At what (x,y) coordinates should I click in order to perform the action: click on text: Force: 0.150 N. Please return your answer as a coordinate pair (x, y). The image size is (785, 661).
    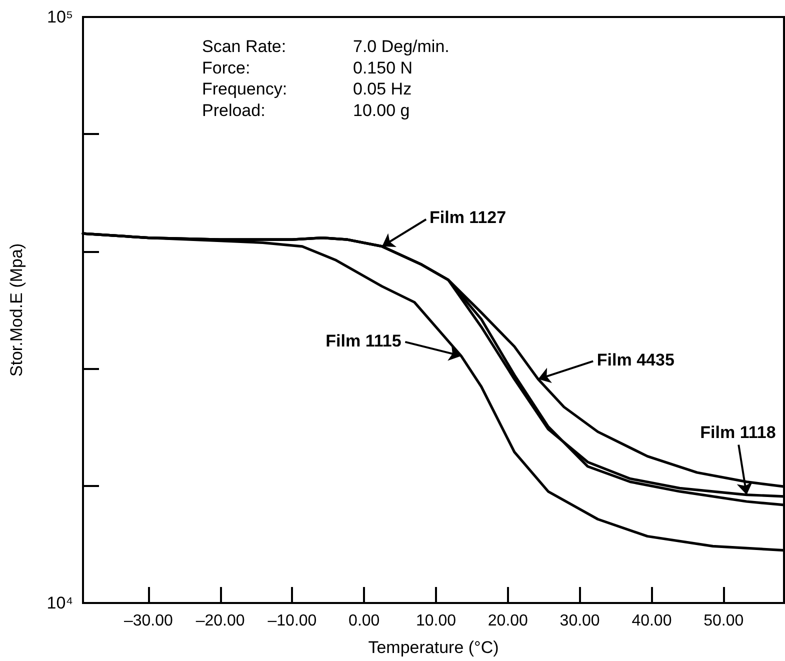
    Looking at the image, I should click on (307, 68).